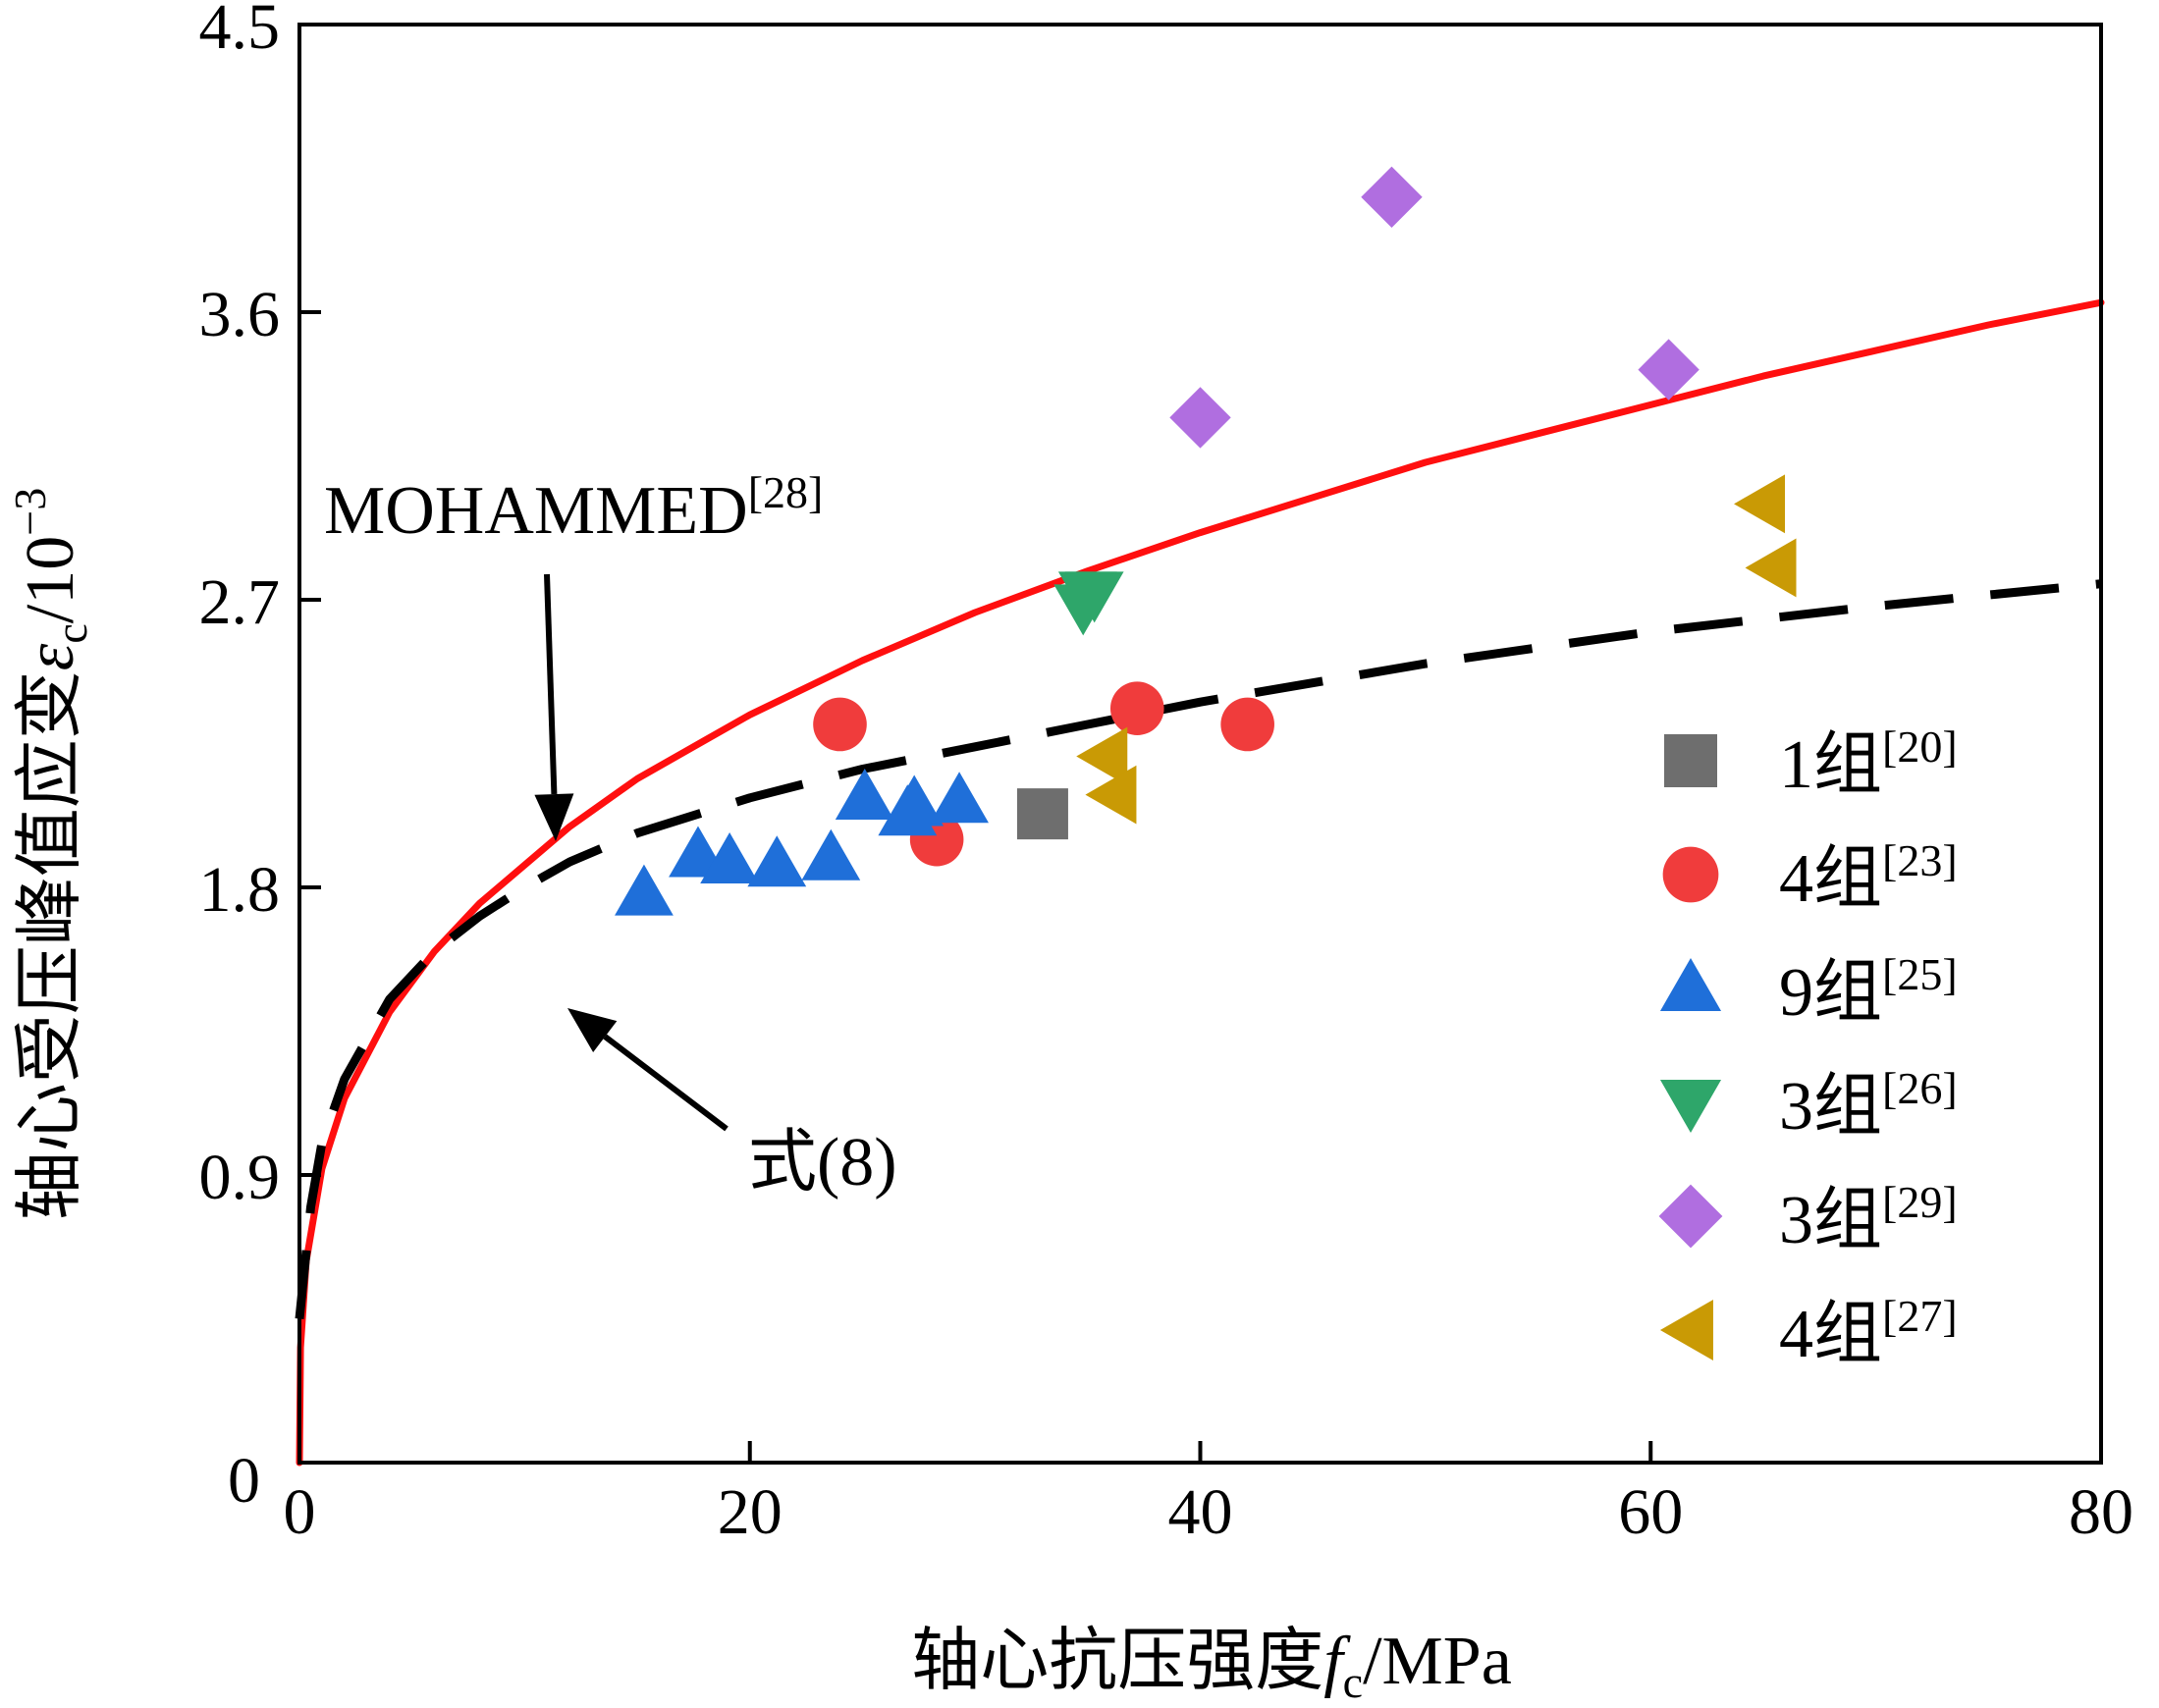 This screenshot has width=2159, height=1708. Describe the element at coordinates (1869, 876) in the screenshot. I see `legend-label-1: 4组[23]` at that location.